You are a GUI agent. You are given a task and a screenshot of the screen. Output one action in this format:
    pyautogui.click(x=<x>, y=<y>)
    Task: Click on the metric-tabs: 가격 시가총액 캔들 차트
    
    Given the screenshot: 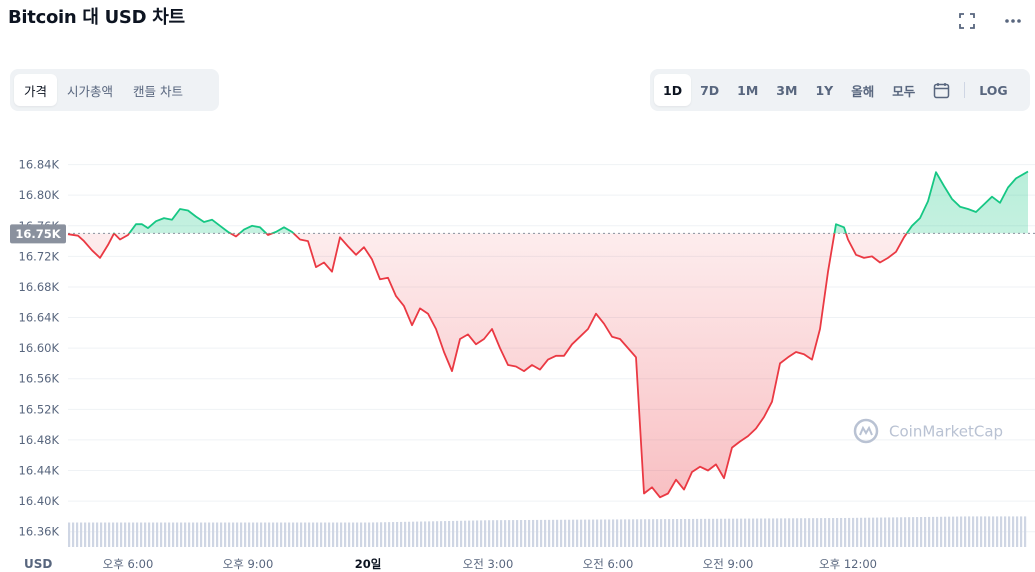 What is the action you would take?
    pyautogui.click(x=114, y=90)
    